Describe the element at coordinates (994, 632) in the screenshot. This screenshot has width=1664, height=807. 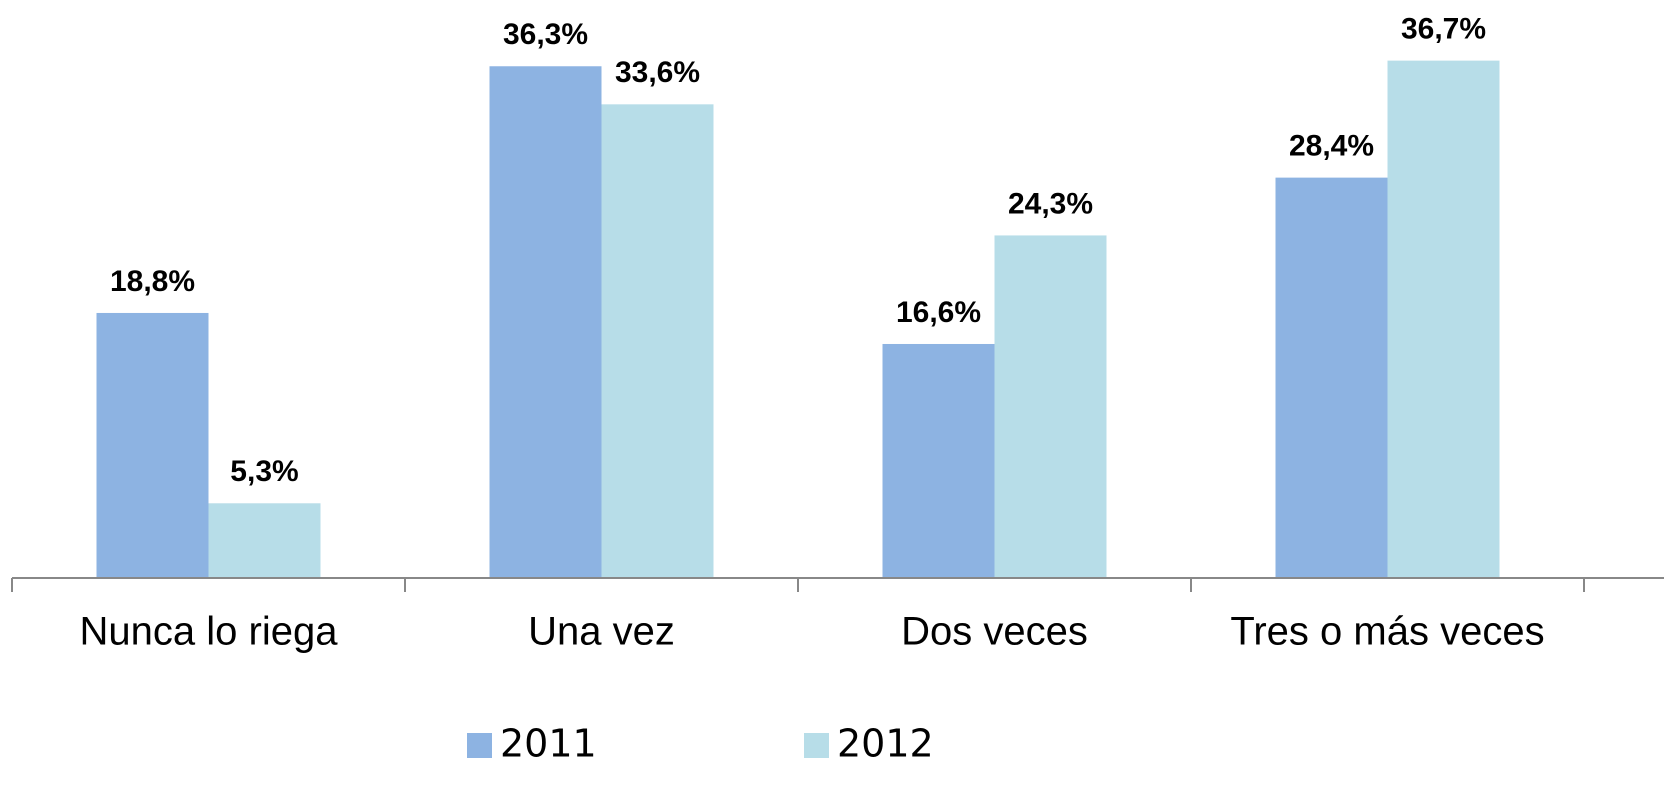
I see `x-tick-label: Dos veces` at that location.